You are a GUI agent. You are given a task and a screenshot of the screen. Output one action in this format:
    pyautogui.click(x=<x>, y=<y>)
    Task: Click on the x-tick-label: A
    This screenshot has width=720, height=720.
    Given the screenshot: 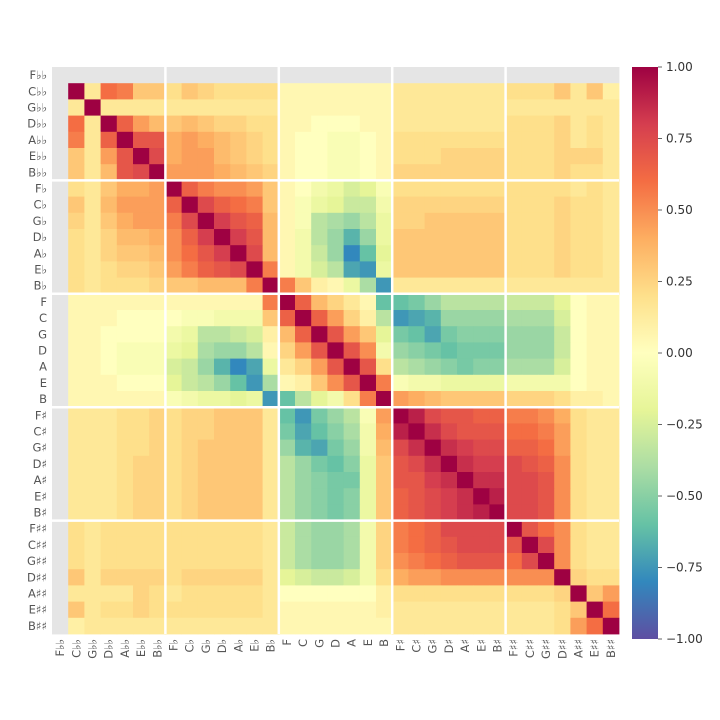 What is the action you would take?
    pyautogui.click(x=352, y=643)
    